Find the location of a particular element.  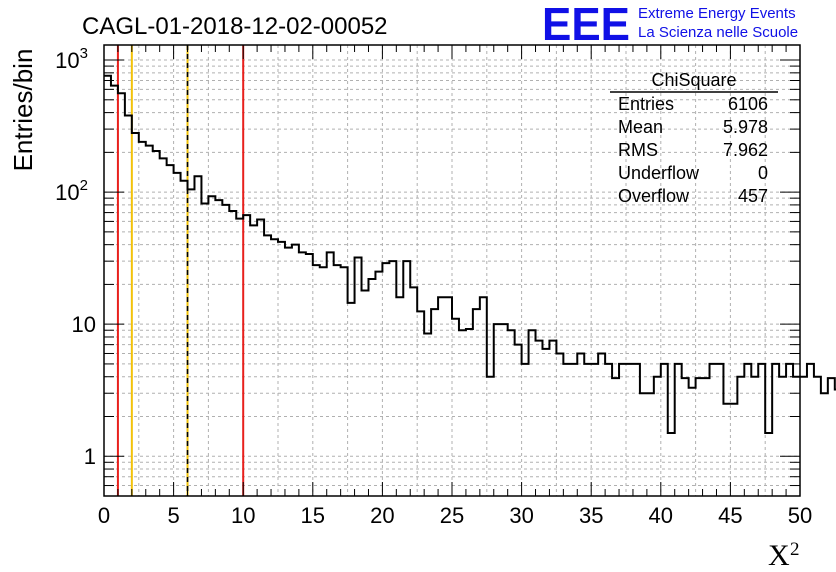

x-tick-label: 50 is located at coordinates (800, 515).